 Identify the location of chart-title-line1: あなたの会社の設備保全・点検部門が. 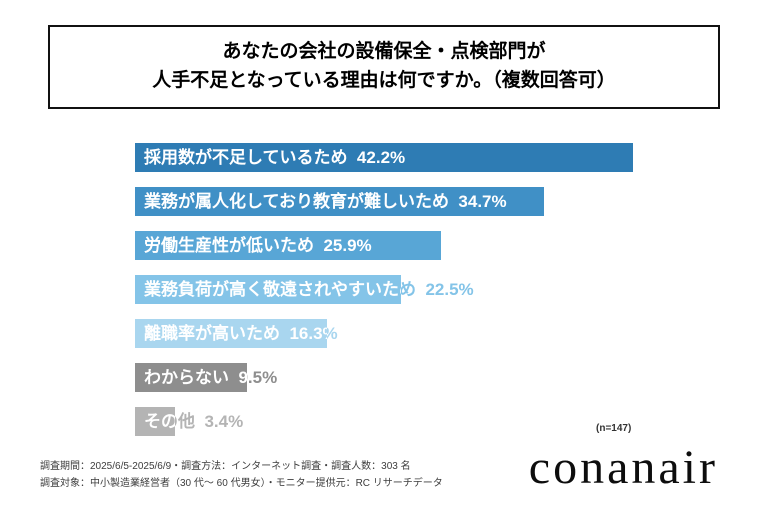
(384, 51).